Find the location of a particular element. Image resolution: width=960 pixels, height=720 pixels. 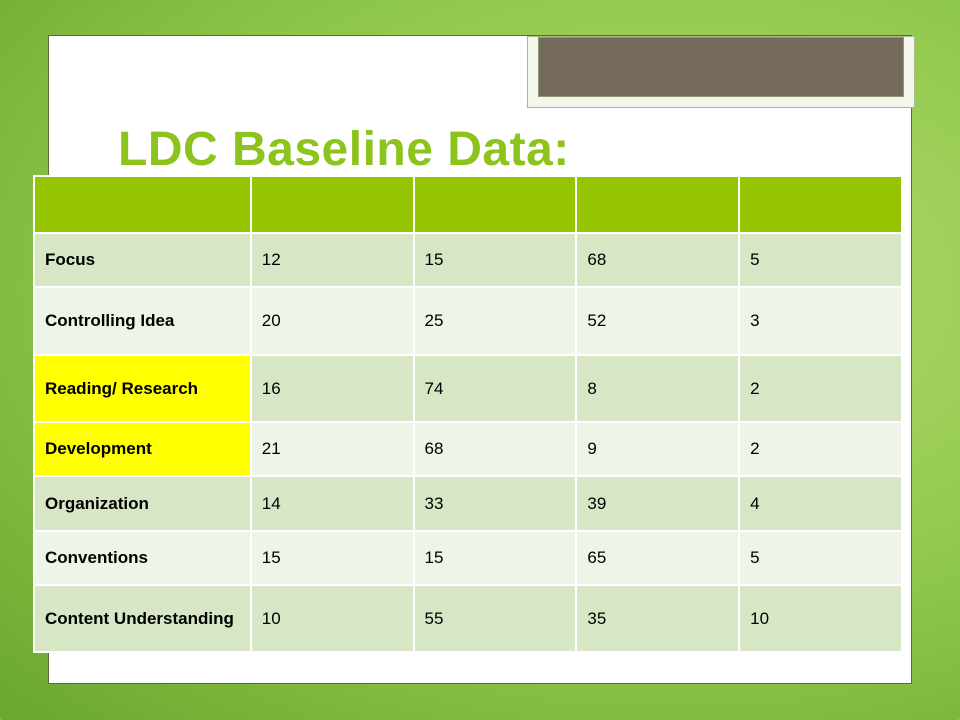

table-cell: 14 is located at coordinates (332, 503).